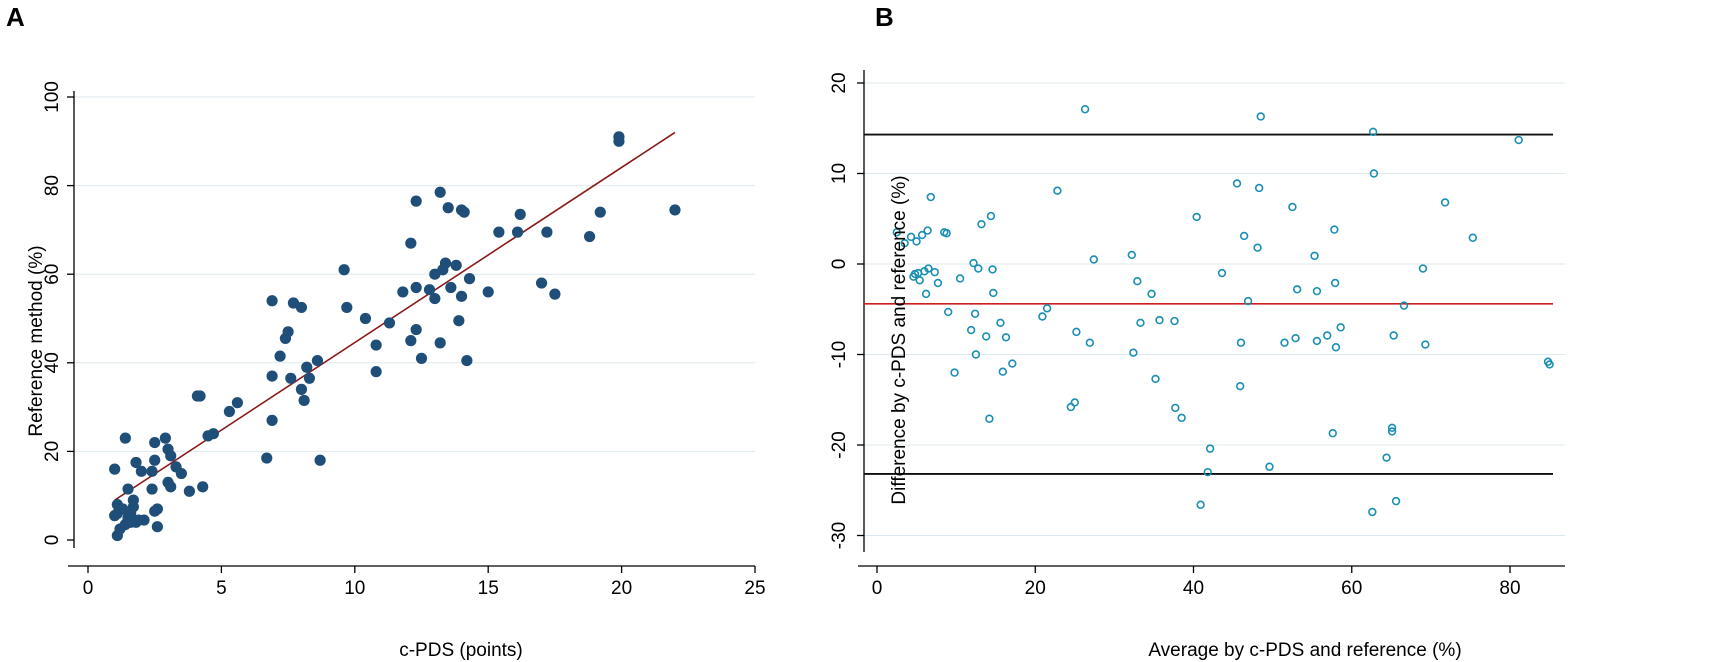  Describe the element at coordinates (839, 82) in the screenshot. I see `panel-b-y-tick-label: 20` at that location.